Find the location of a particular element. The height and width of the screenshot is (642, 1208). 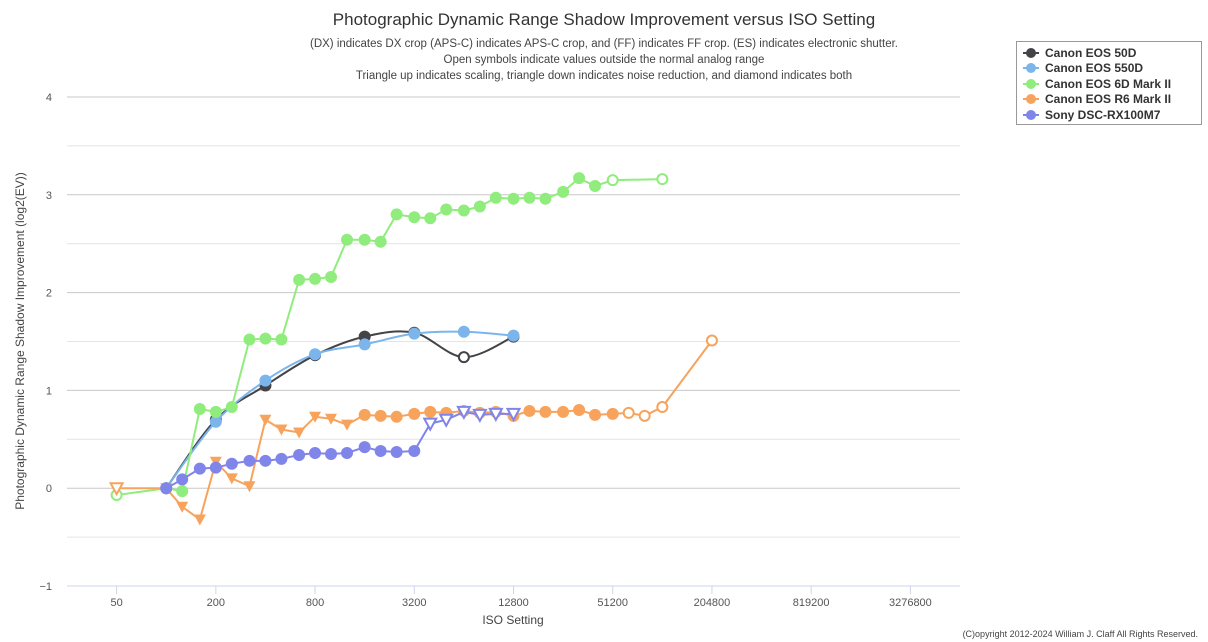

y-tick-label: 2 is located at coordinates (49, 294).